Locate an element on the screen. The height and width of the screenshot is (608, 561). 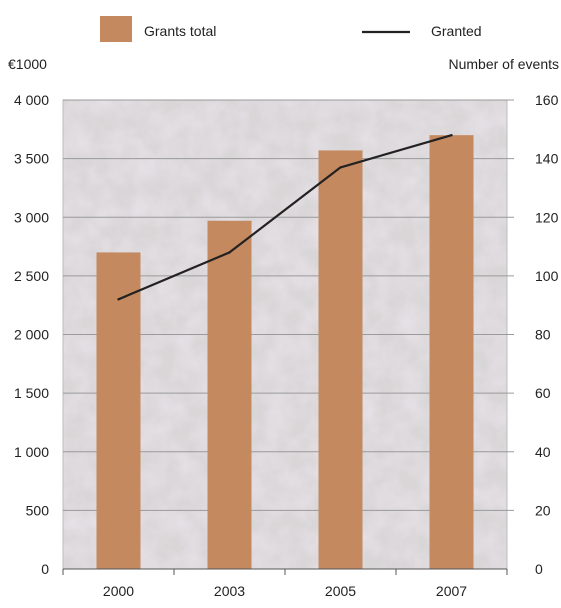
legend-line-label: Granted is located at coordinates (456, 31).